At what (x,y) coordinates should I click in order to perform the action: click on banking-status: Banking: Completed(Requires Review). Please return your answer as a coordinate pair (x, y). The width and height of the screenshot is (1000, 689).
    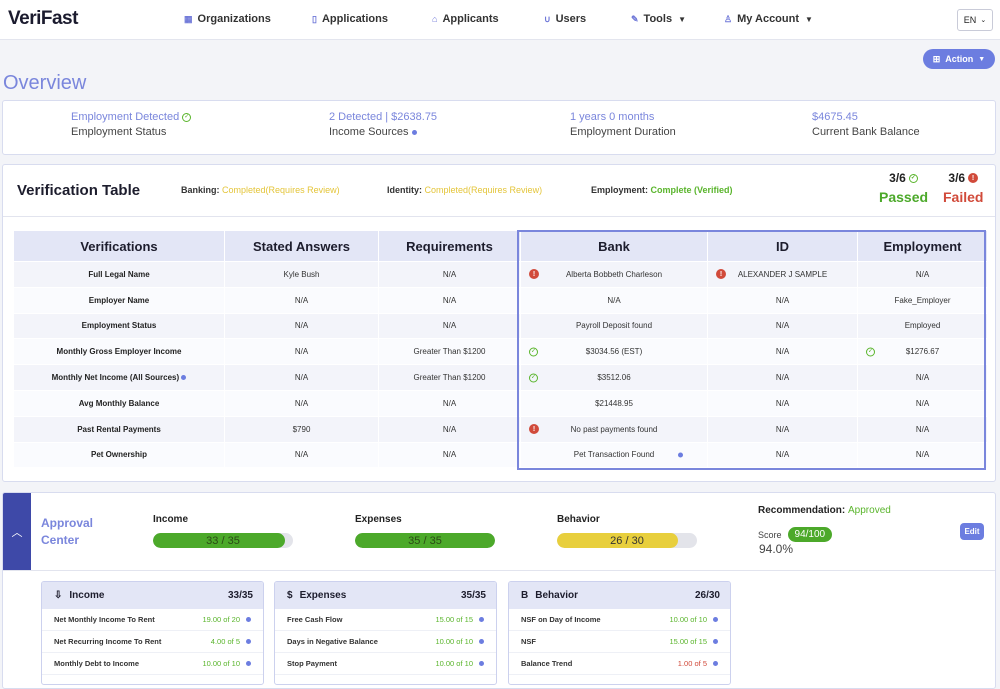
    Looking at the image, I should click on (260, 190).